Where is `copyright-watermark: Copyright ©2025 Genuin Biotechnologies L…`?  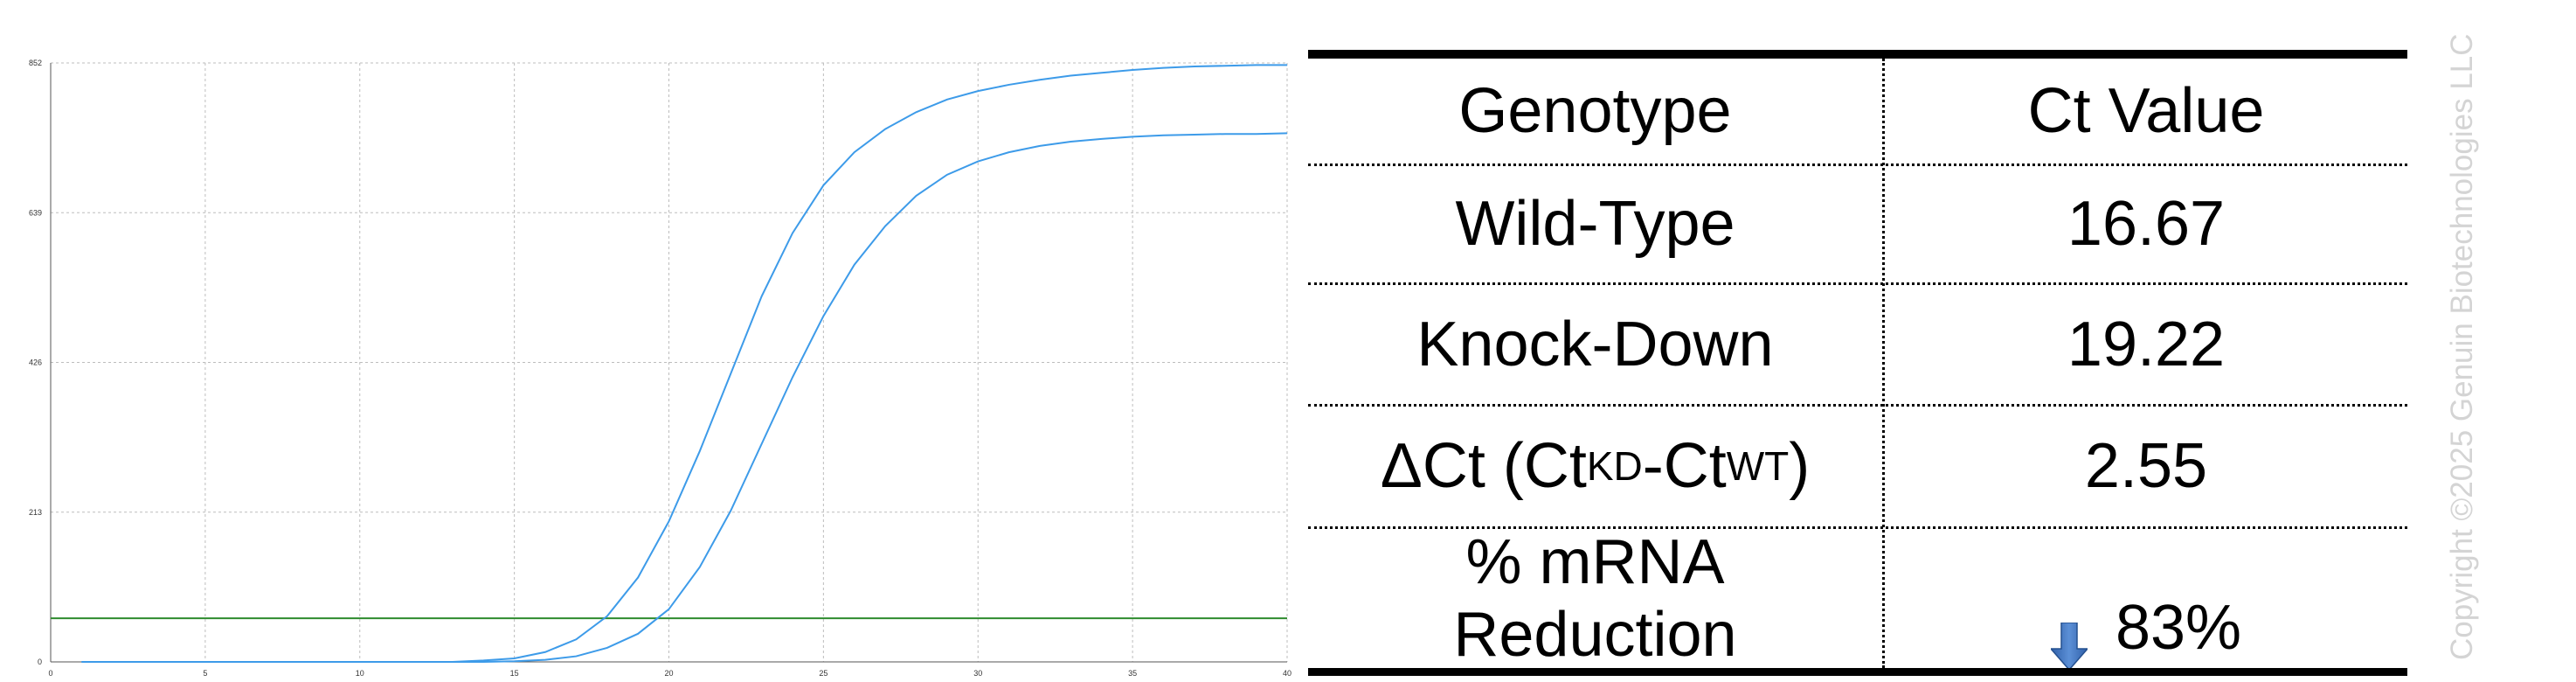 copyright-watermark: Copyright ©2025 Genuin Biotechnologies L… is located at coordinates (2462, 346).